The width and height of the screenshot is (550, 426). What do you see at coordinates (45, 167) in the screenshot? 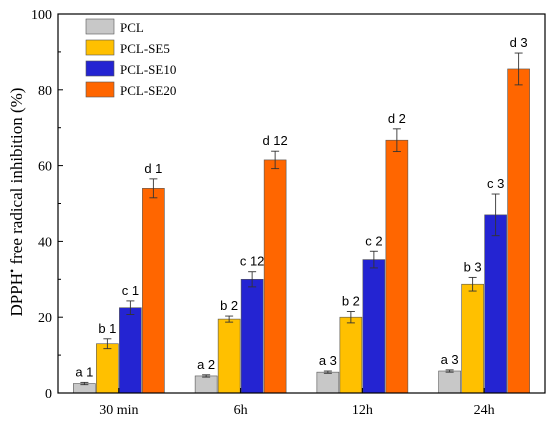
I see `y-tick-label: 60` at bounding box center [45, 167].